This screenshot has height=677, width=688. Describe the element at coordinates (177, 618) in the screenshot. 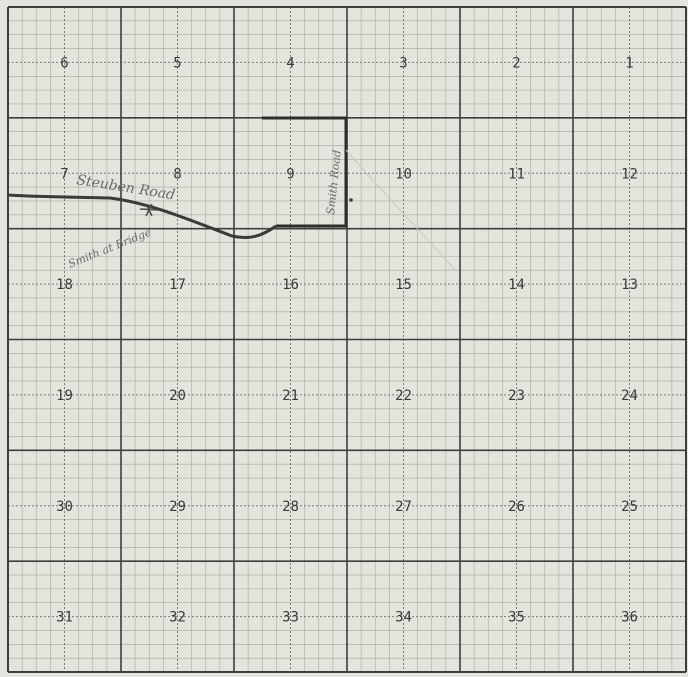

I see `section-number: 32` at that location.